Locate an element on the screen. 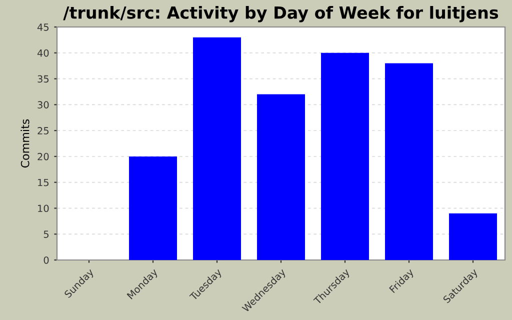 The height and width of the screenshot is (320, 512). y-tick-label: 20 is located at coordinates (43, 156).